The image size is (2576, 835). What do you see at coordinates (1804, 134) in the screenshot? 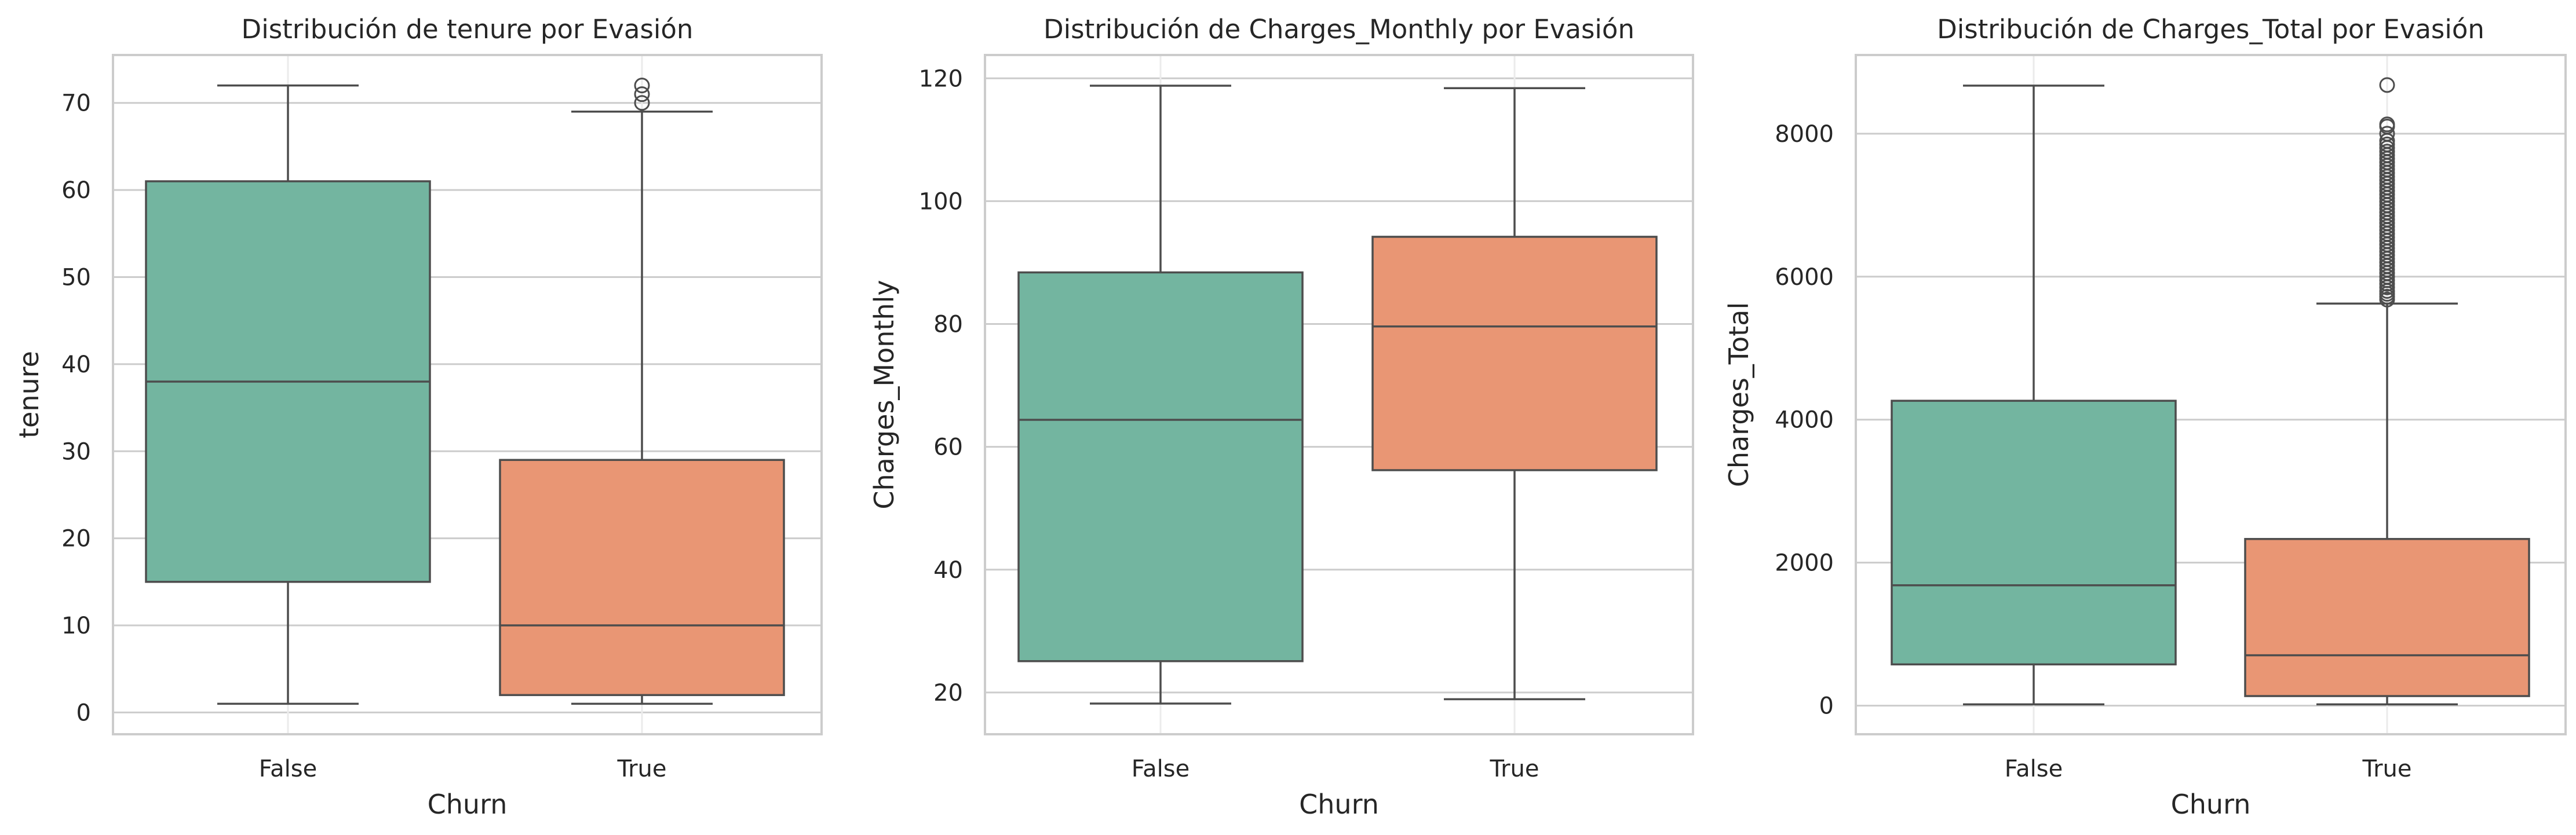
I see `y-tick-label: 8000` at bounding box center [1804, 134].